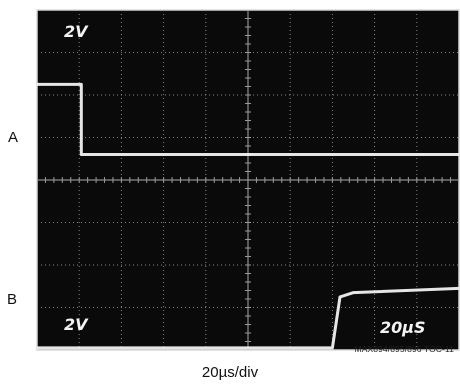  What do you see at coordinates (404, 349) in the screenshot?
I see `figure-id: MAX894/895/896 TOC-11` at bounding box center [404, 349].